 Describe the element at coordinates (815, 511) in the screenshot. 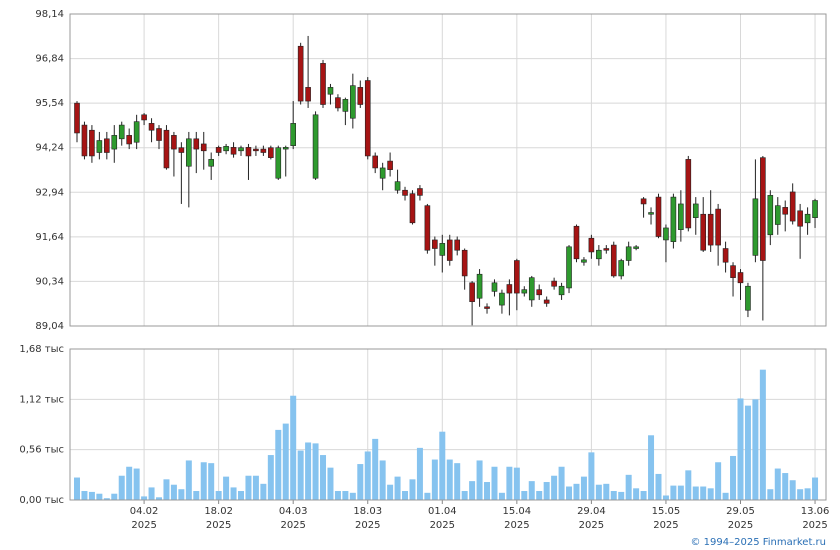

I see `x-tick-label: 13.06` at that location.